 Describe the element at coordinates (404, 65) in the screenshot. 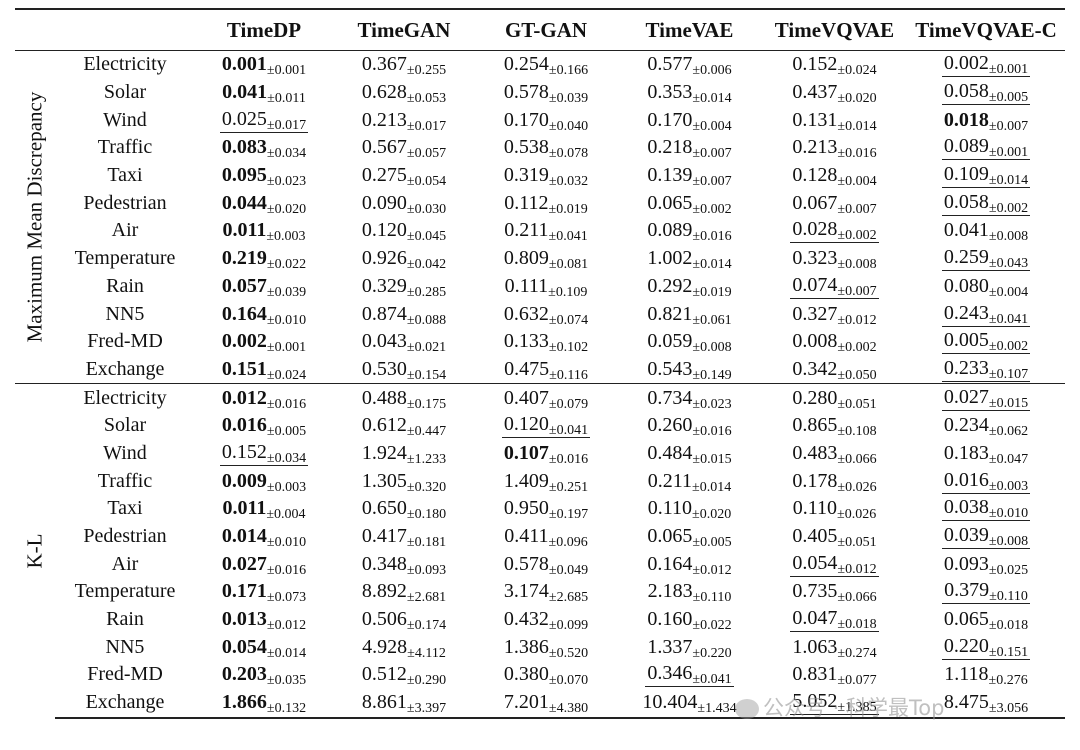

I see `score-cell: 0.367±0.255` at that location.